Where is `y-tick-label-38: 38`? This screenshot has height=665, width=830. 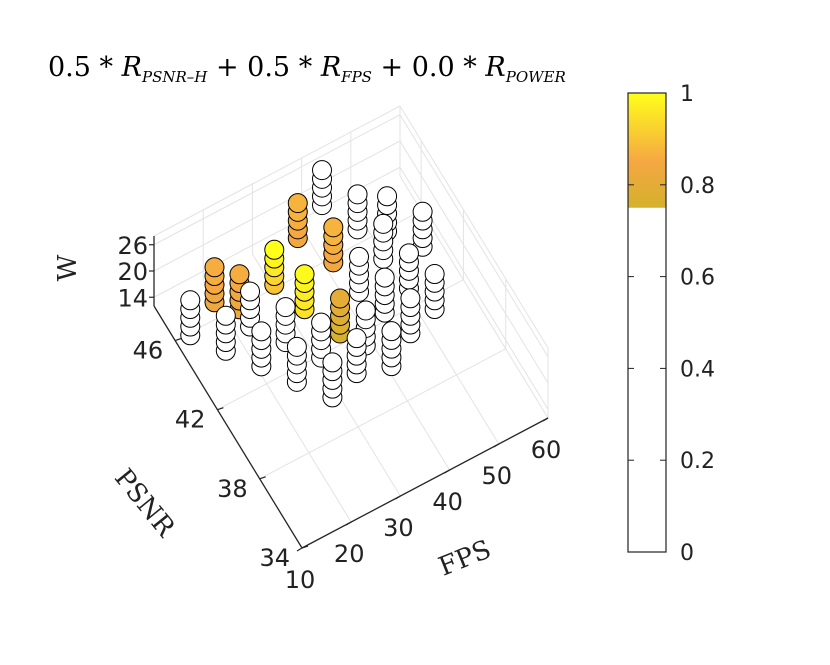 y-tick-label-38: 38 is located at coordinates (232, 489).